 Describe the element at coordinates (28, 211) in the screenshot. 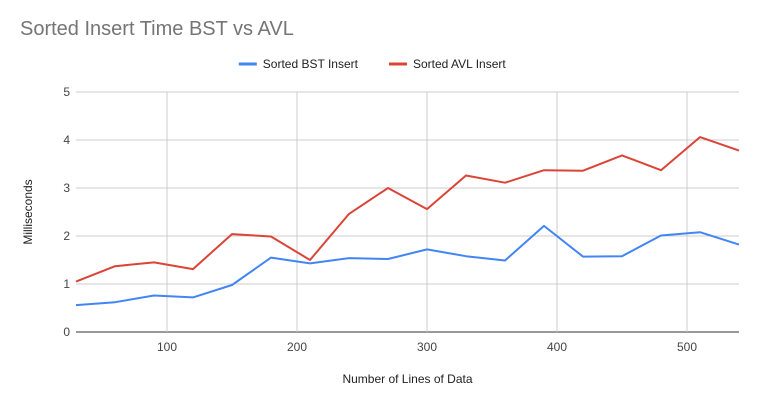

I see `y-axis-title: Milliseconds` at that location.